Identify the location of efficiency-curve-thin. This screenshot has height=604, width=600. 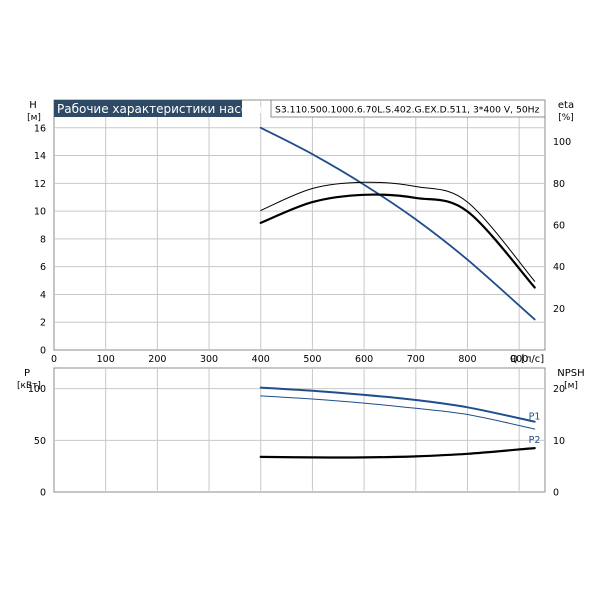
(398, 231).